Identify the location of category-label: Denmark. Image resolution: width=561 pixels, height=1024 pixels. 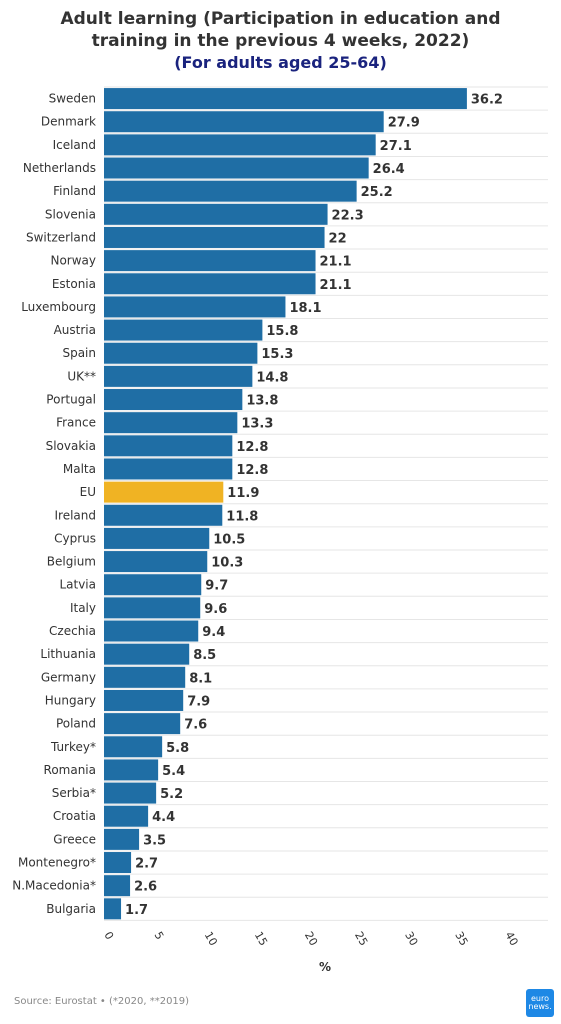
(68, 122).